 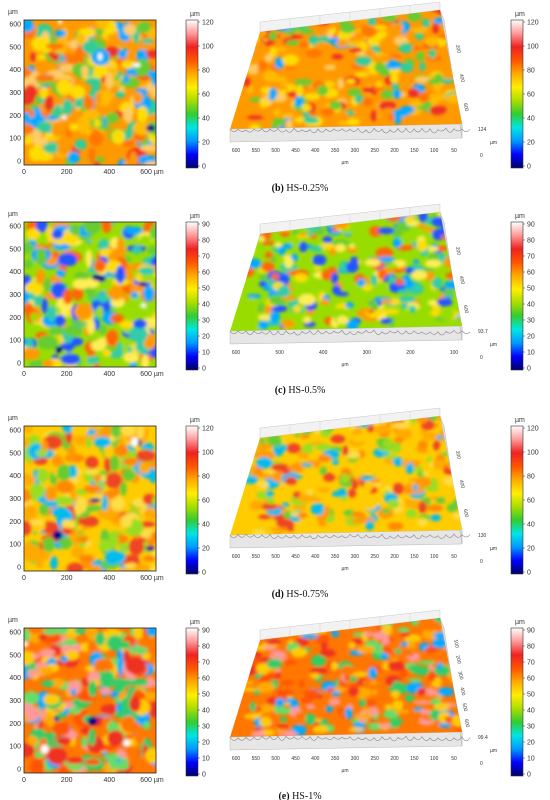 I want to click on heatmap-unit-label: µm, so click(x=13, y=12).